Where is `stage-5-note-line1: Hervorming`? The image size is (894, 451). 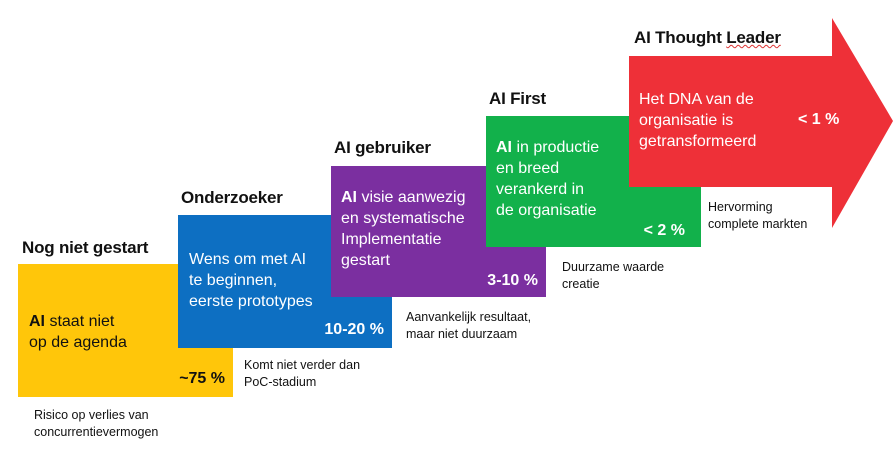
stage-5-note-line1: Hervorming is located at coordinates (740, 207).